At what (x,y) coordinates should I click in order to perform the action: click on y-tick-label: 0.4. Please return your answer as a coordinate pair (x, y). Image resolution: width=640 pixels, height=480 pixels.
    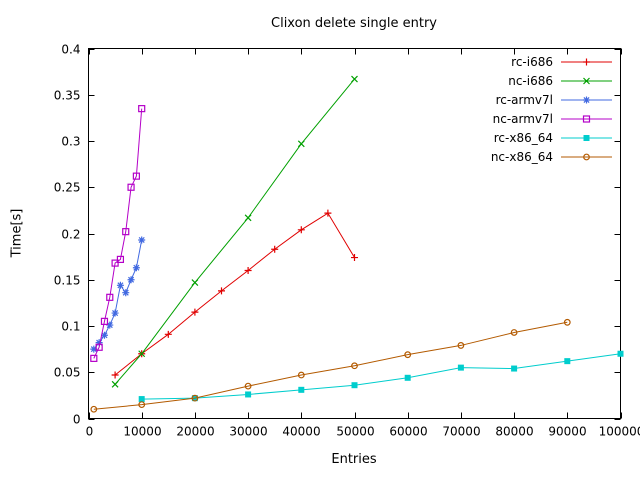
    Looking at the image, I should click on (70, 50).